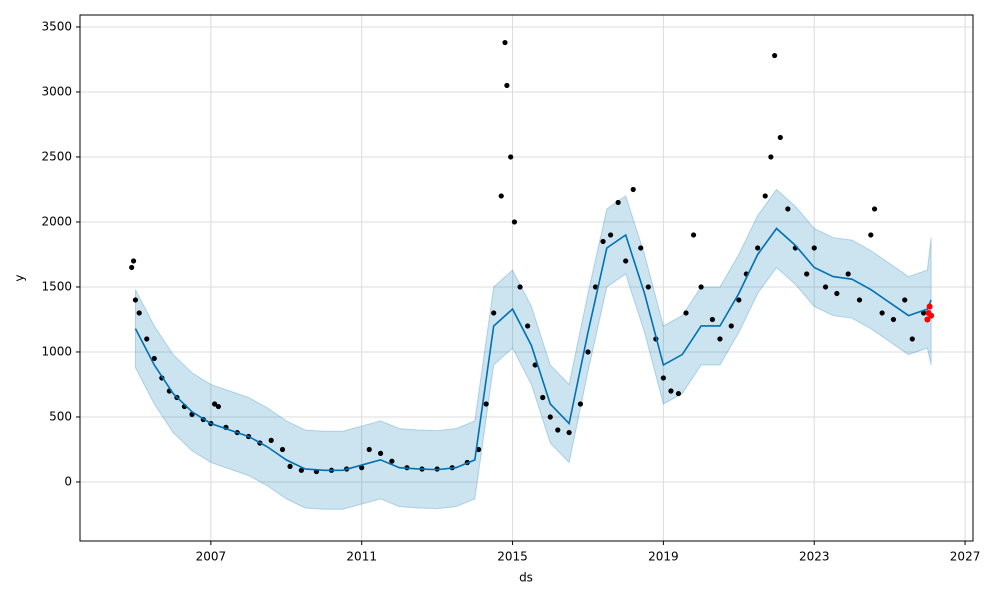  What do you see at coordinates (56, 351) in the screenshot?
I see `y-tick-label: 1000` at bounding box center [56, 351].